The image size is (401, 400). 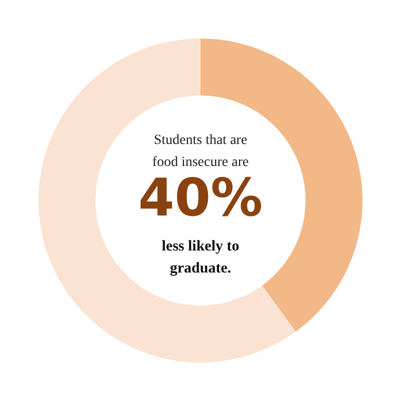 I want to click on text: graduate., so click(x=201, y=268).